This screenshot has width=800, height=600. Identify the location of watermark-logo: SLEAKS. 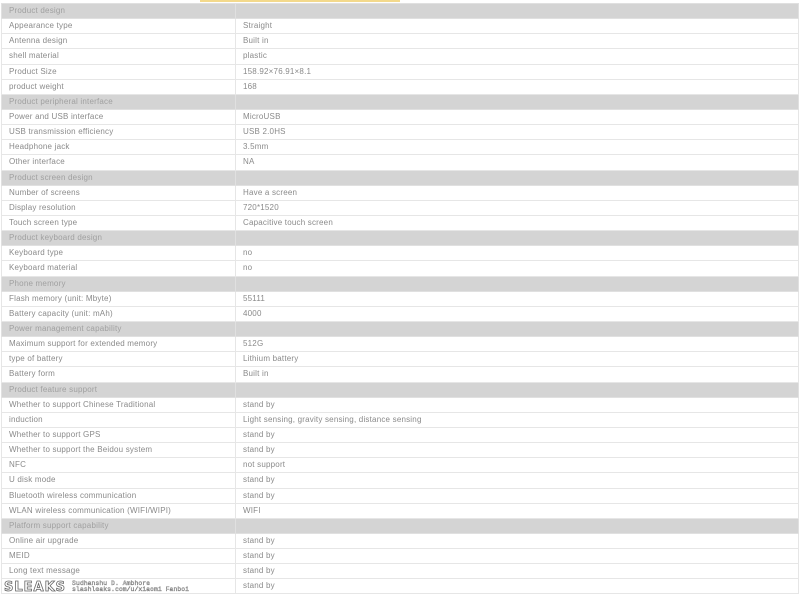
(35, 587).